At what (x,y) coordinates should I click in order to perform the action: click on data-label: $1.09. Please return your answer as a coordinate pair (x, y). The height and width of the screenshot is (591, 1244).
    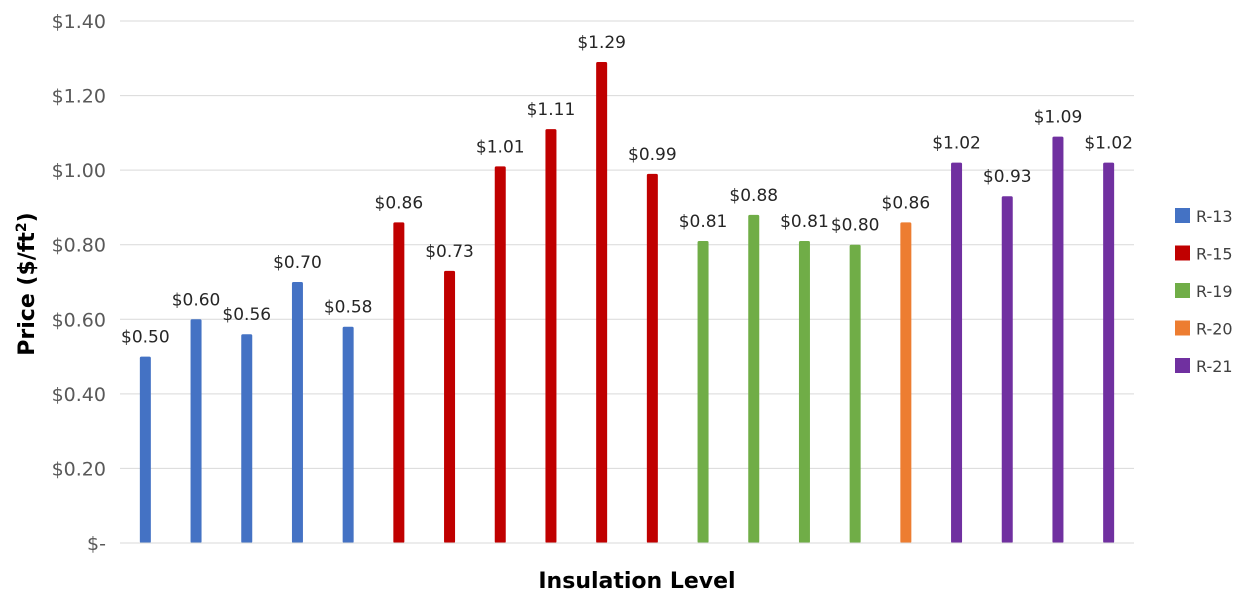
    Looking at the image, I should click on (1058, 118).